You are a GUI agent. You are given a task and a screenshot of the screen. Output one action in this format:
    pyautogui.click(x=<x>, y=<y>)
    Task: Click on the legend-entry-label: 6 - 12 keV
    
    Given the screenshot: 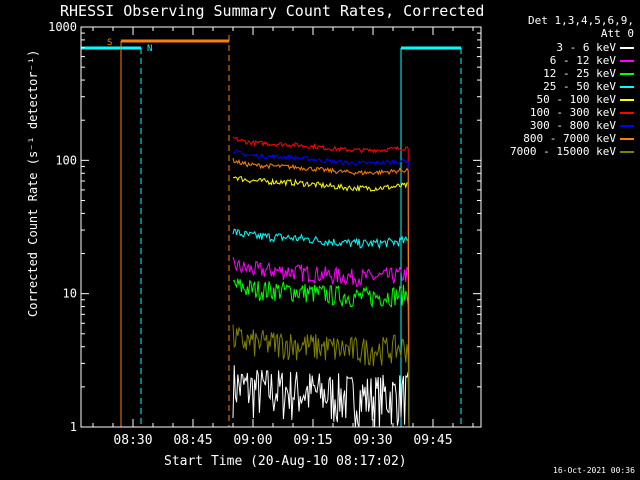 What is the action you would take?
    pyautogui.click(x=582, y=60)
    